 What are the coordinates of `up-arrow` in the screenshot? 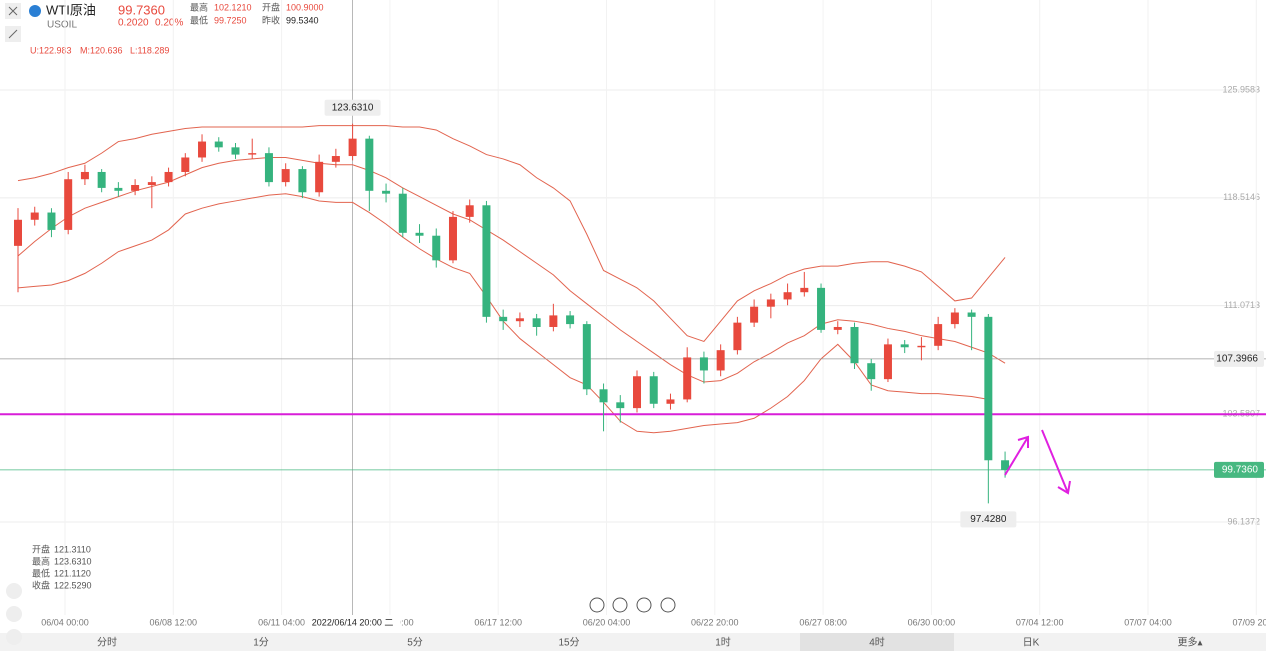 It's located at (1016, 455).